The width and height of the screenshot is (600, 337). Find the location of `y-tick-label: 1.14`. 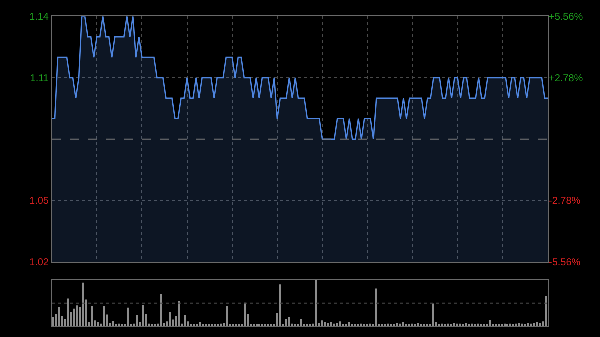

y-tick-label: 1.14 is located at coordinates (40, 18).